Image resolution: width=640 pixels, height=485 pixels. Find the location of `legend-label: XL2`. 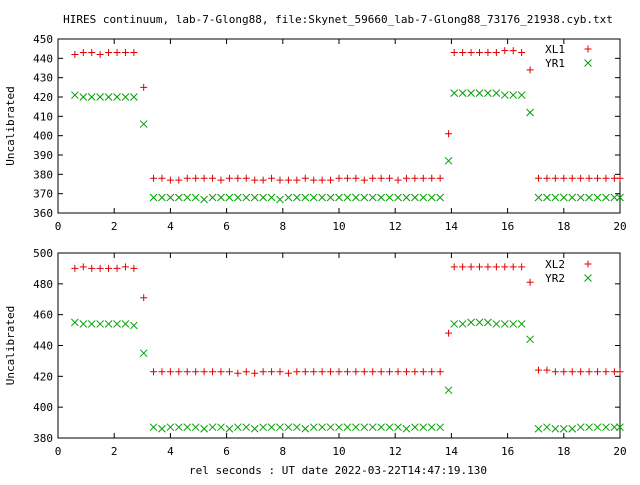

legend-label: XL2 is located at coordinates (555, 264).